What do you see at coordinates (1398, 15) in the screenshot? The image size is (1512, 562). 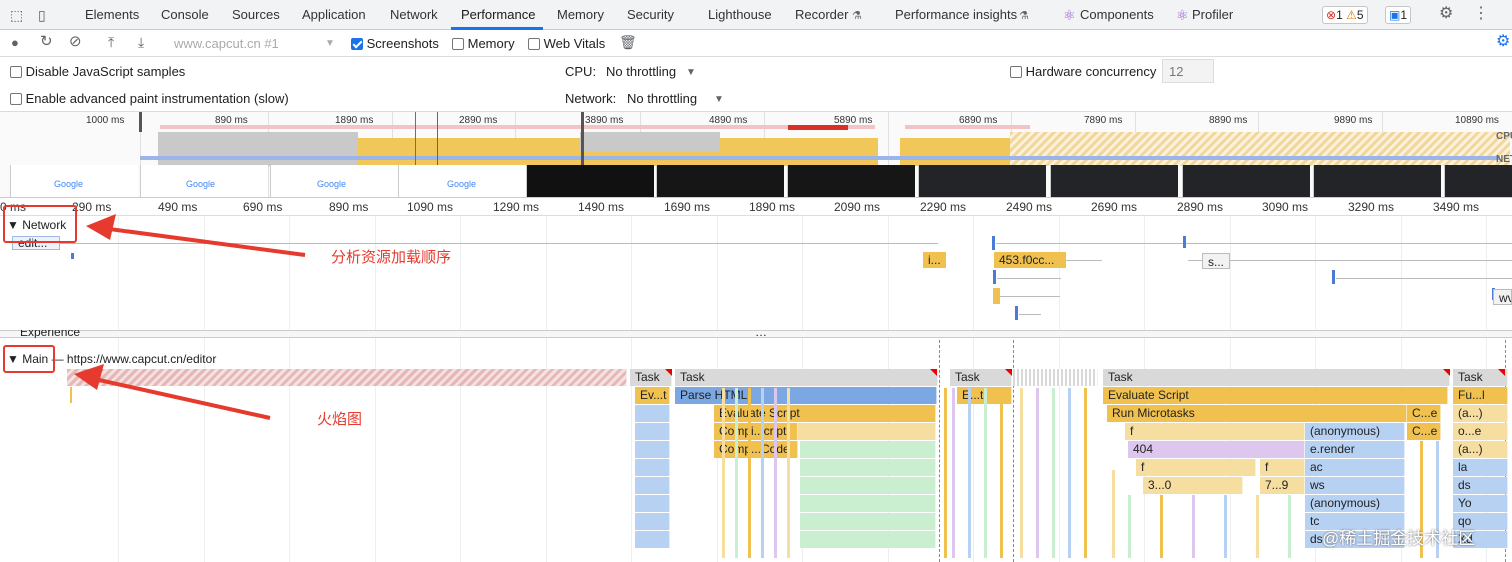 I see `info-badge: ▣1` at bounding box center [1398, 15].